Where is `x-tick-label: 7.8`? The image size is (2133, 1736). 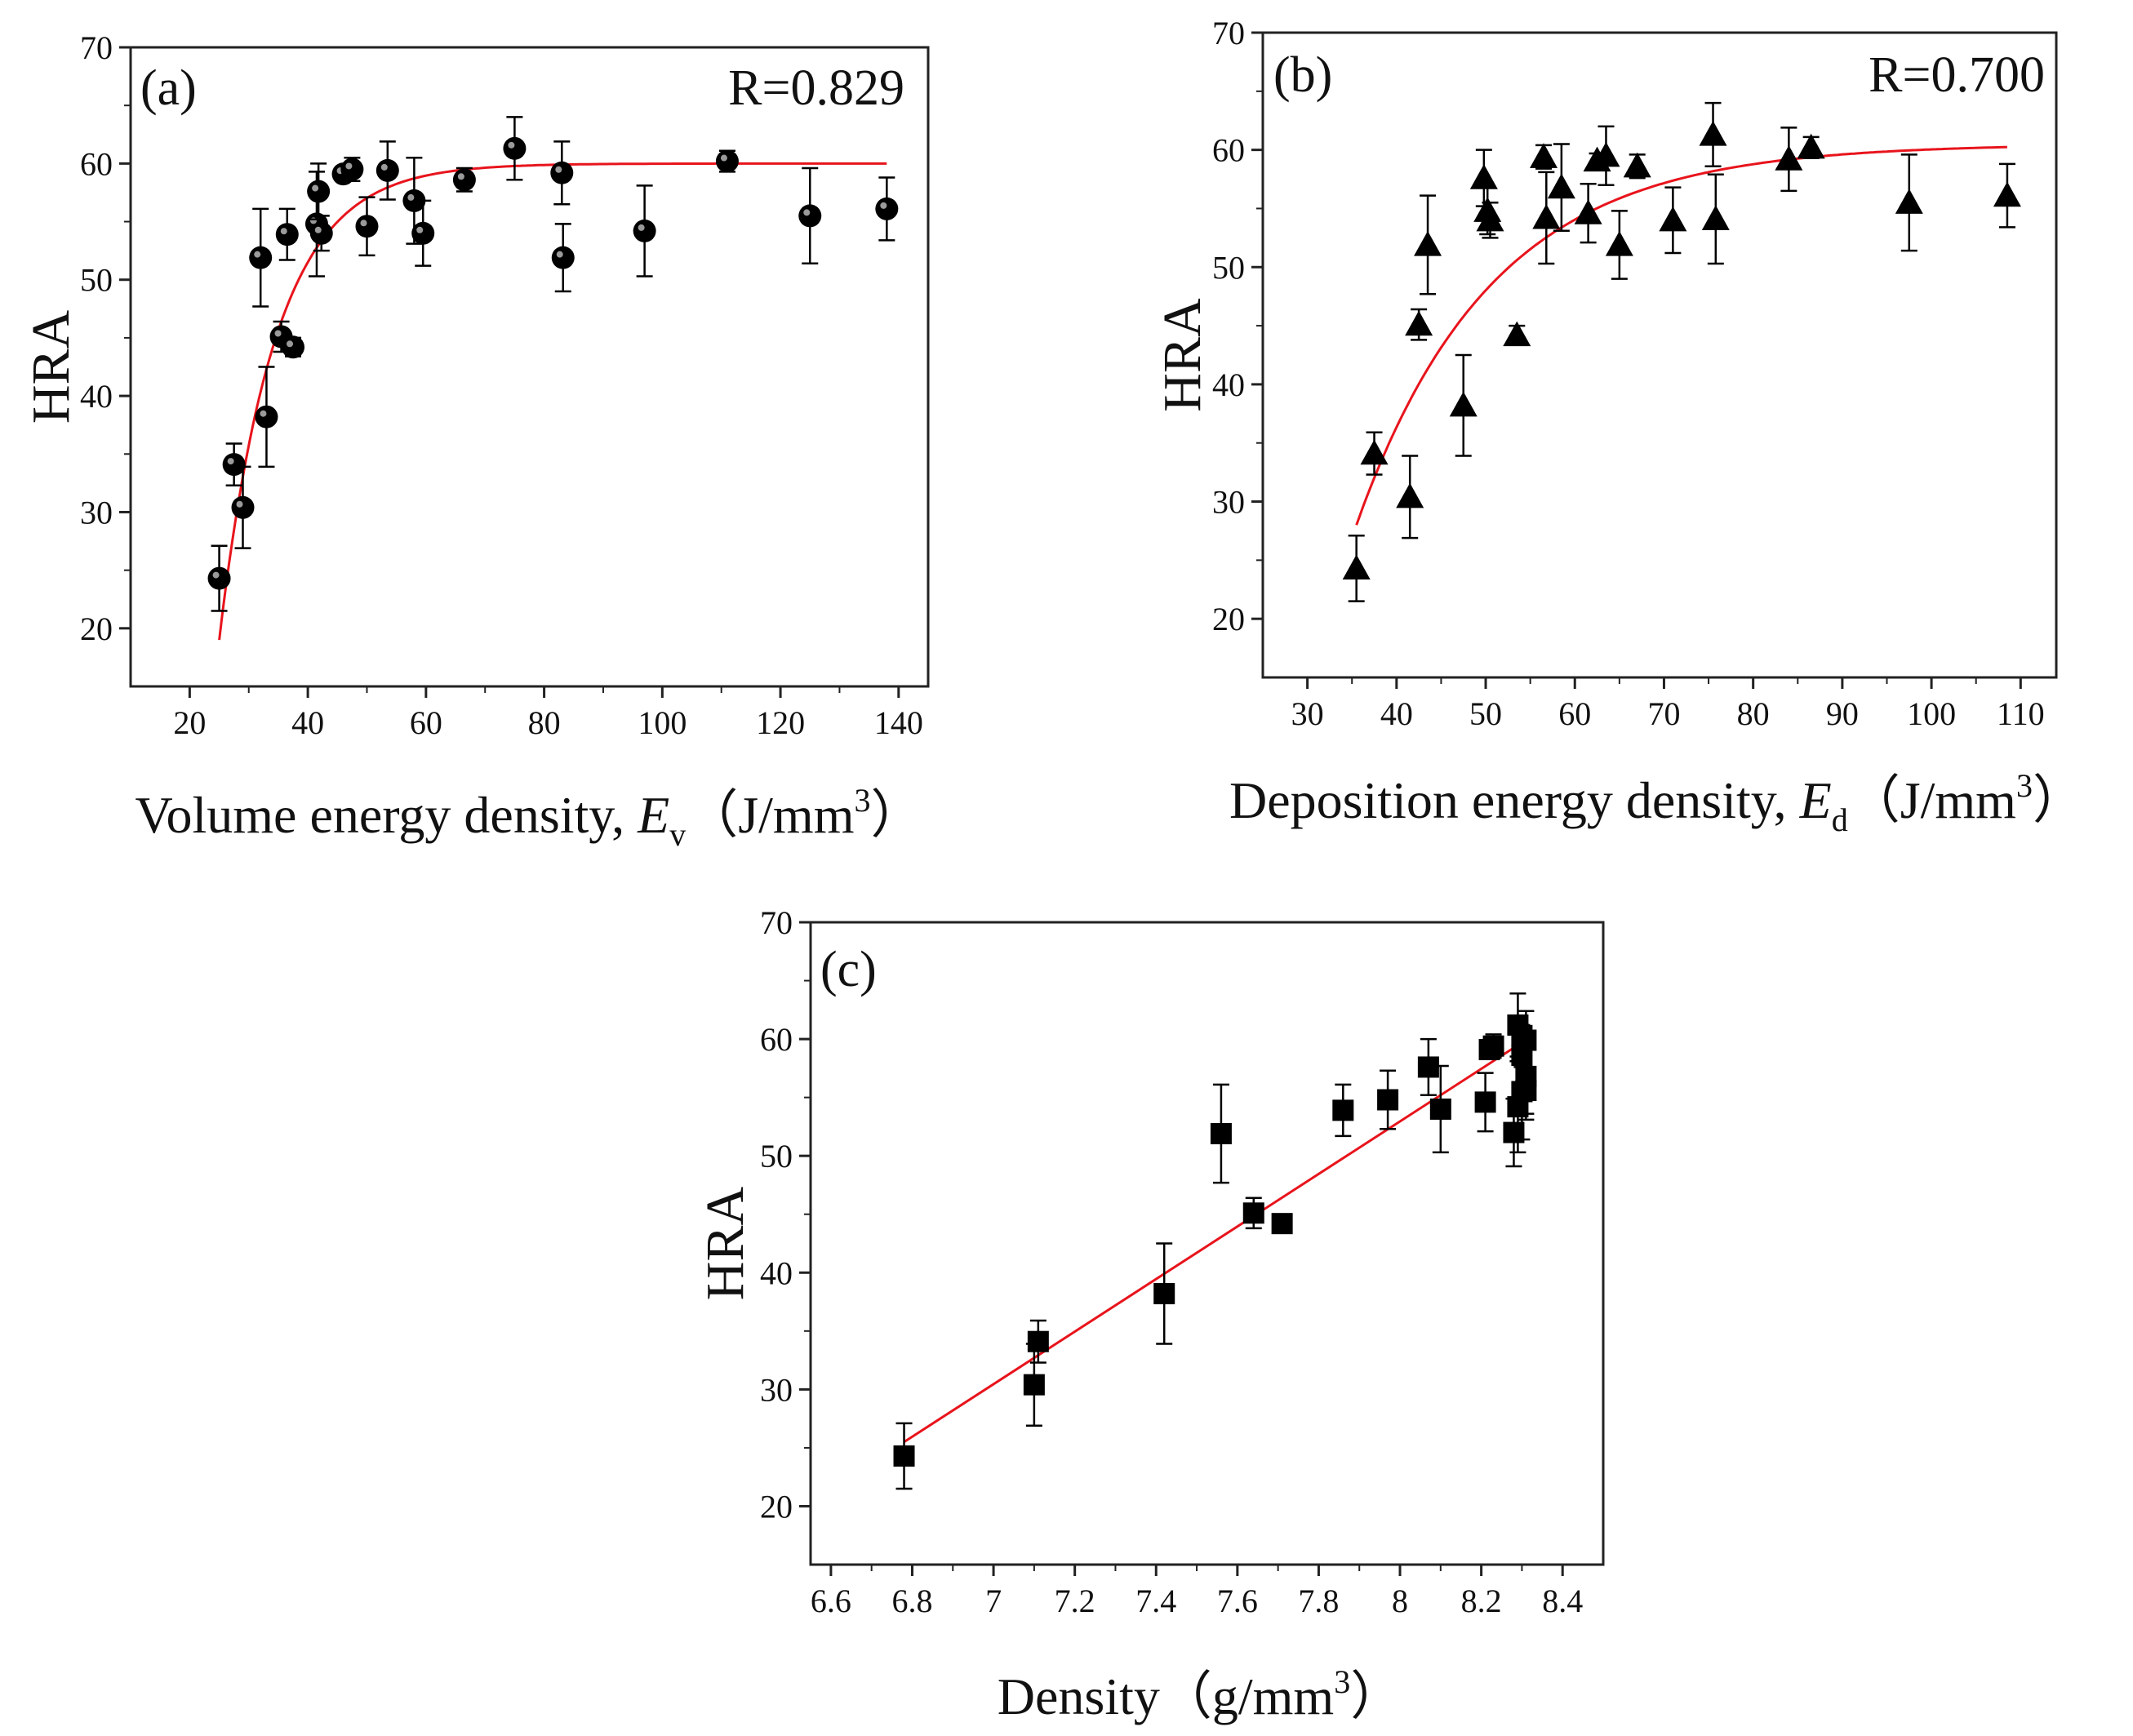 x-tick-label: 7.8 is located at coordinates (1318, 1601).